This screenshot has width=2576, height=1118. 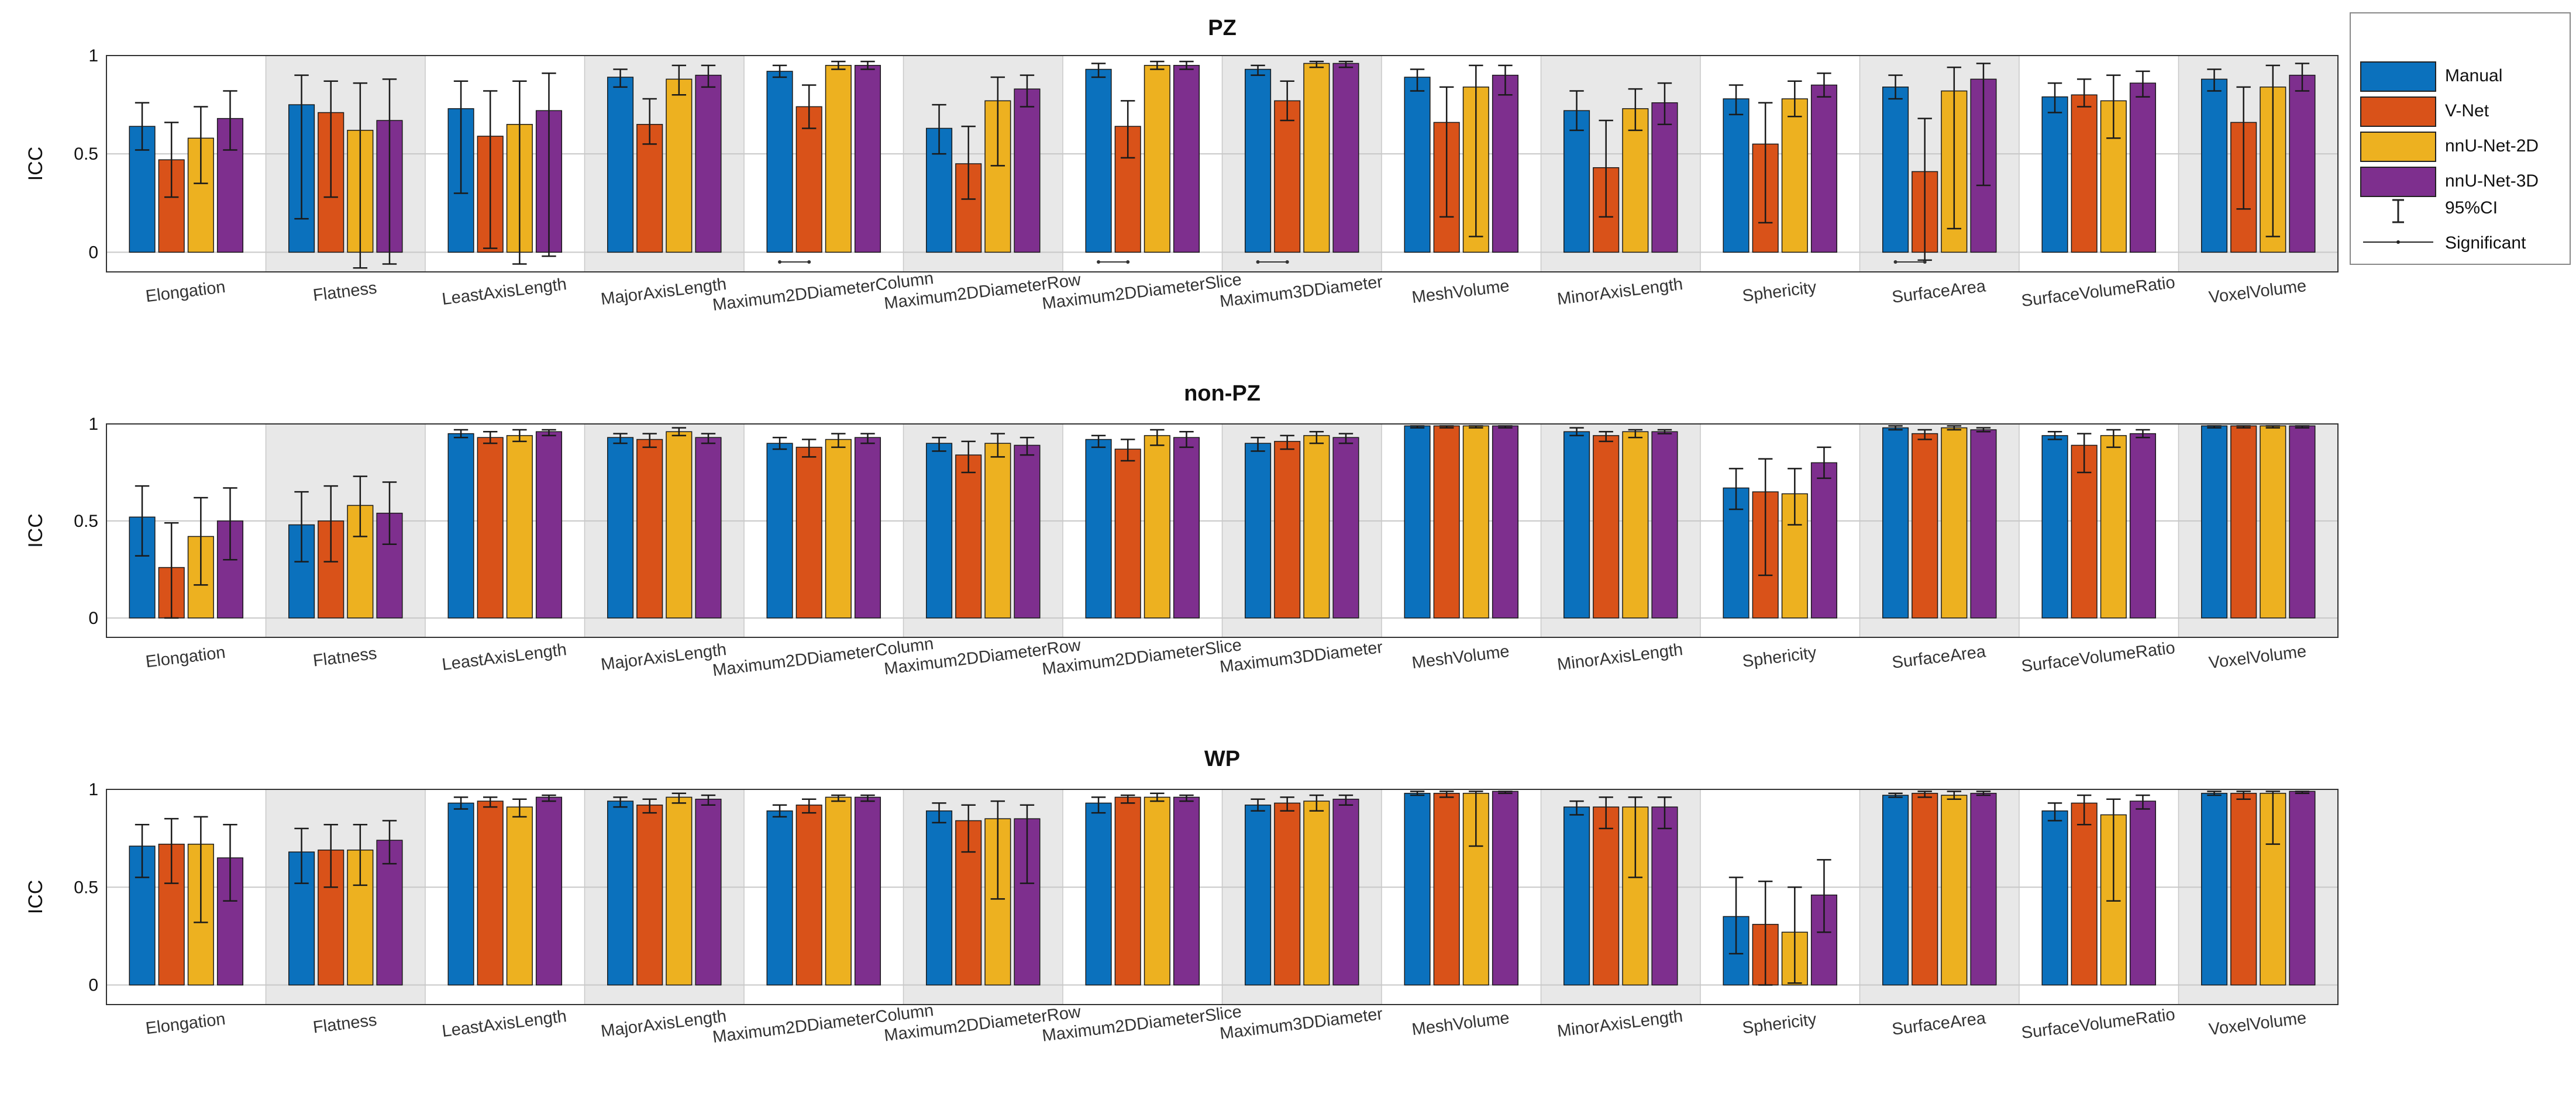 I want to click on errorbar-pz-surface-volume-ratio-manual, so click(x=2054, y=97).